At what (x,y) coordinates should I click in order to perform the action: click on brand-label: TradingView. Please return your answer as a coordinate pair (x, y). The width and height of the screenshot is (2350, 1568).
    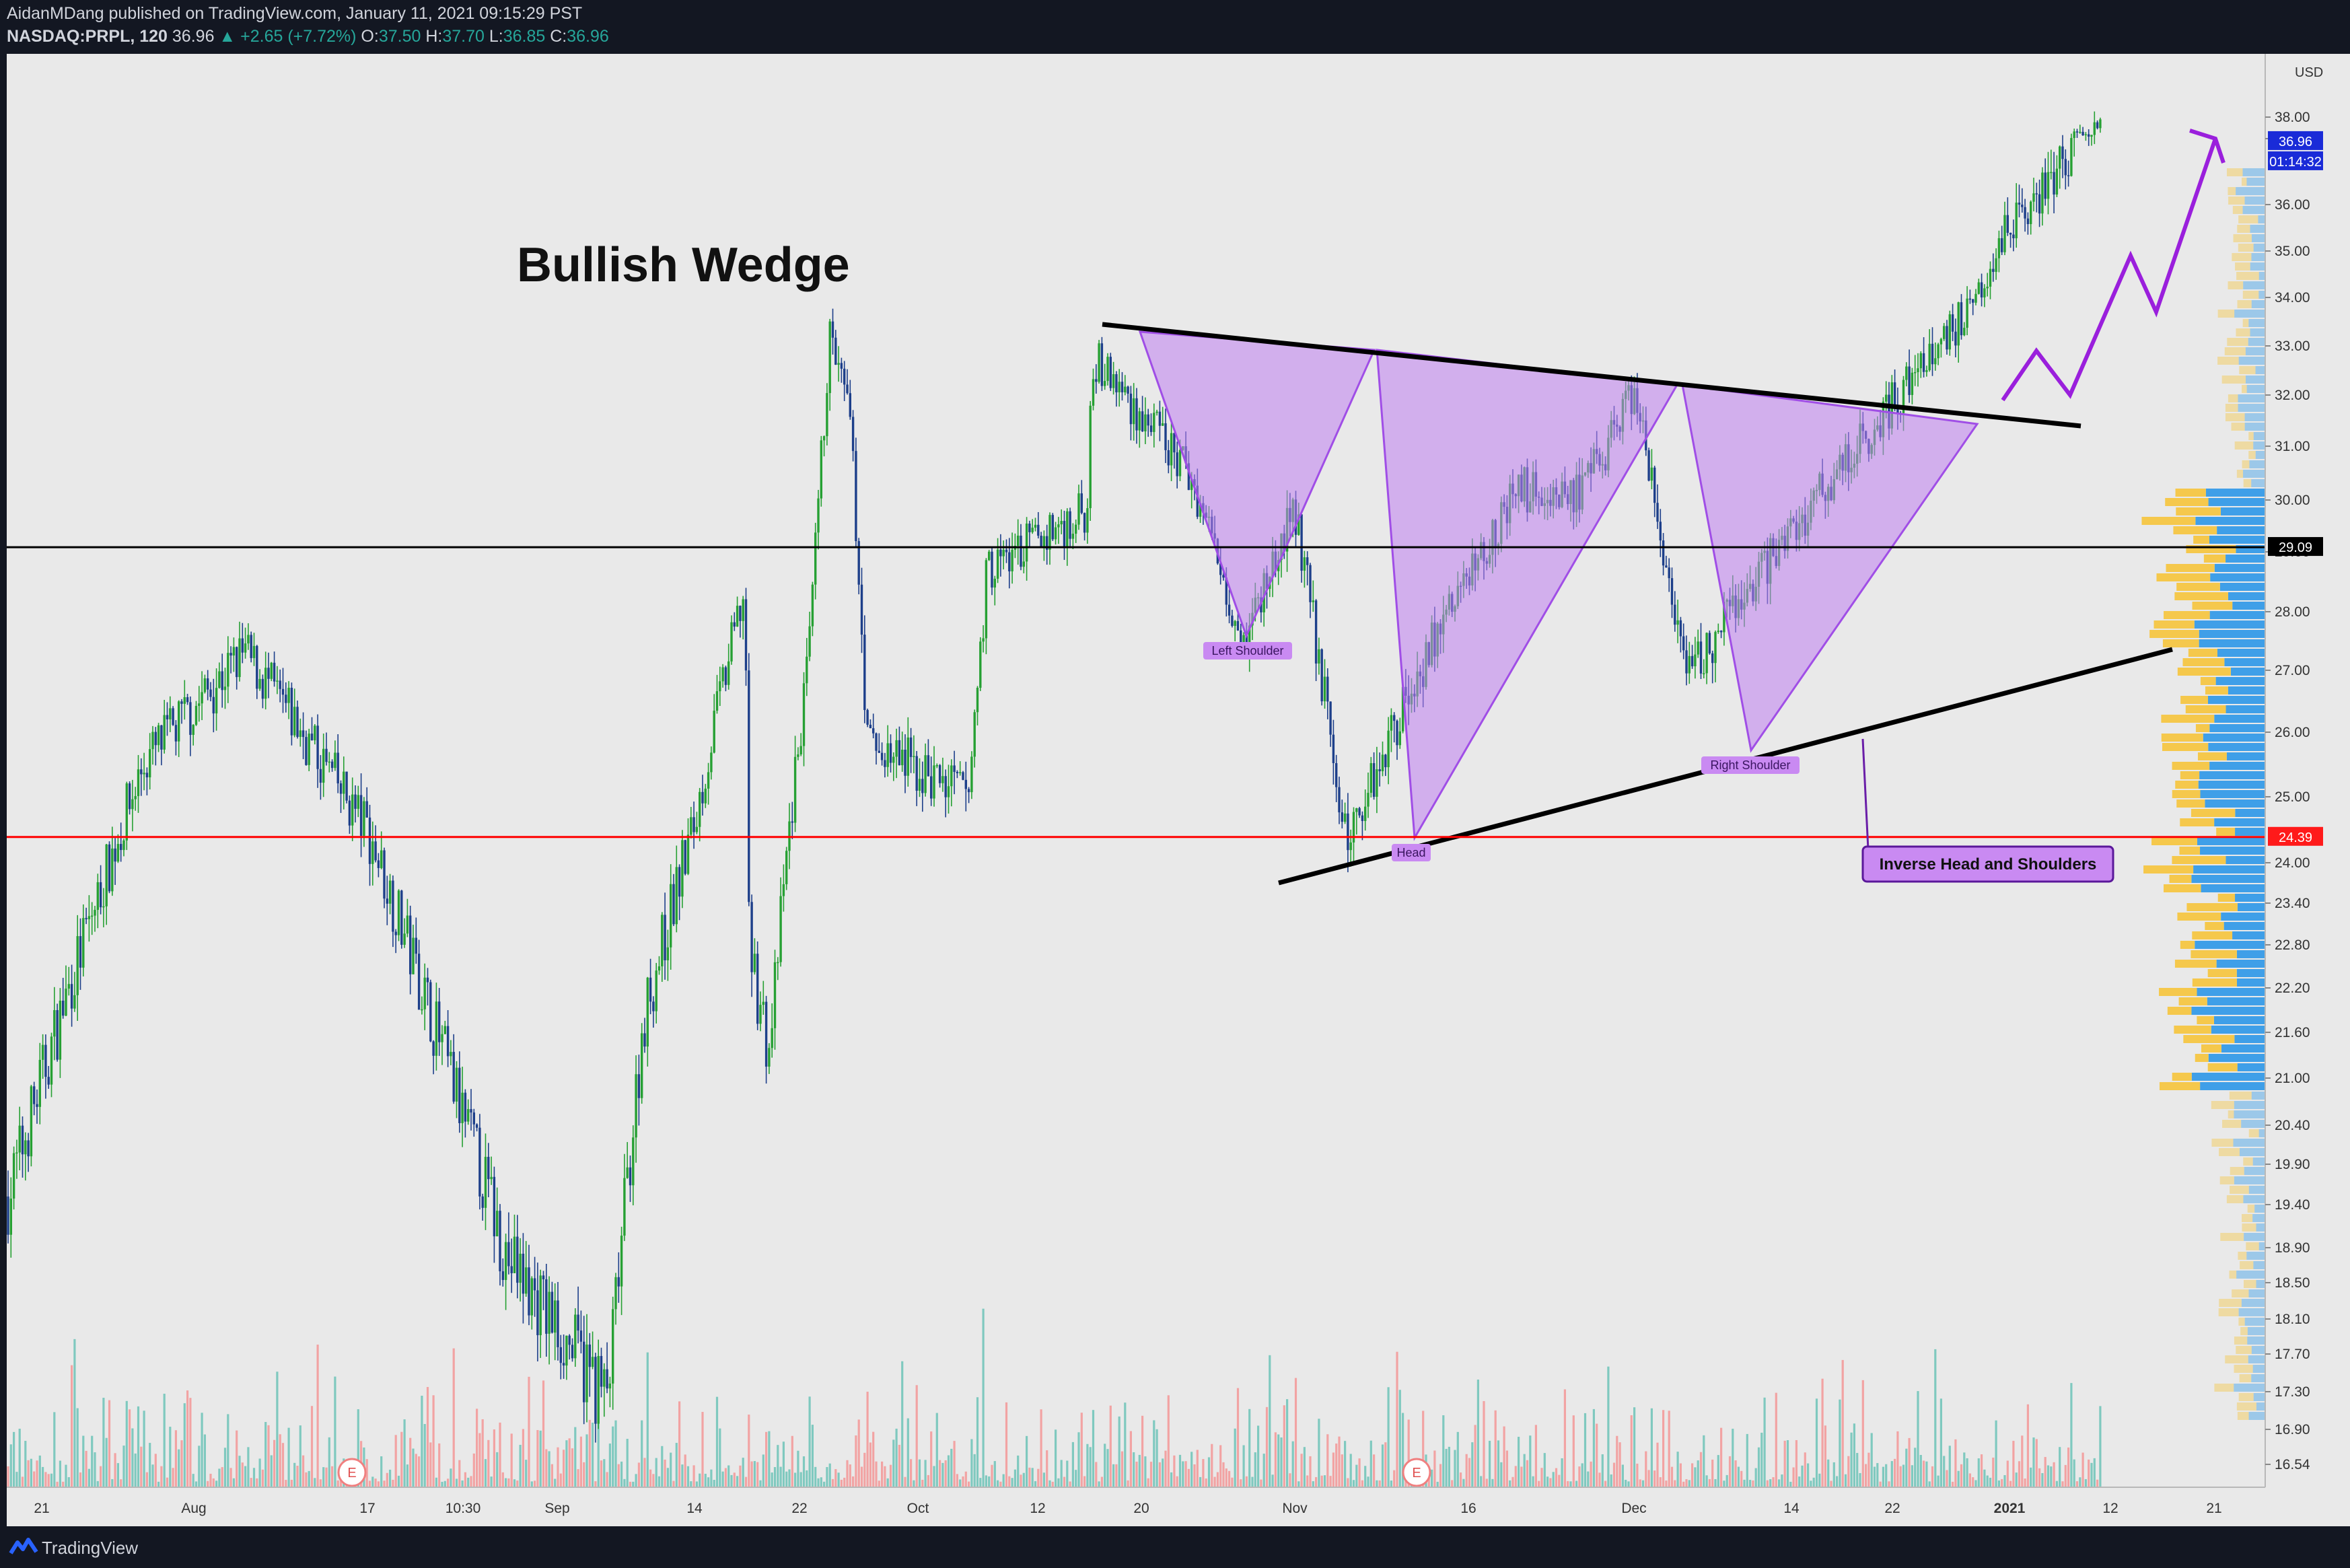
    Looking at the image, I should click on (91, 1548).